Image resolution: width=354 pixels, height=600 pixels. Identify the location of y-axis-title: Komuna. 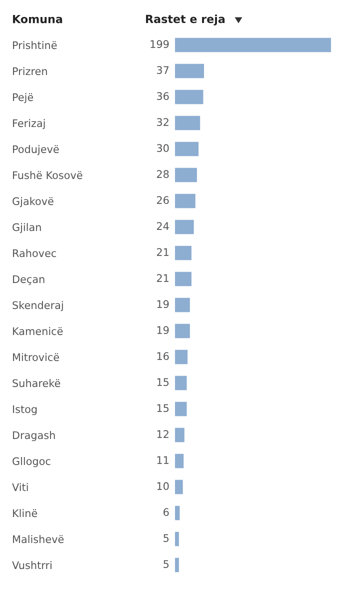
(37, 19).